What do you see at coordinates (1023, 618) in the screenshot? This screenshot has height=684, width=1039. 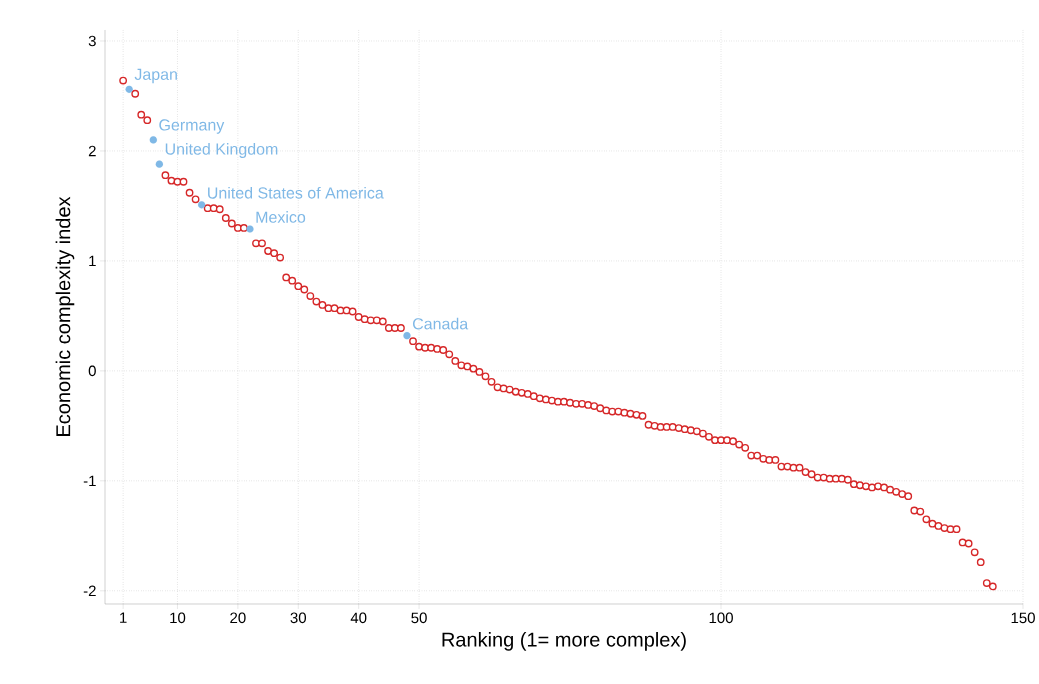 I see `x-tick-label: 150` at bounding box center [1023, 618].